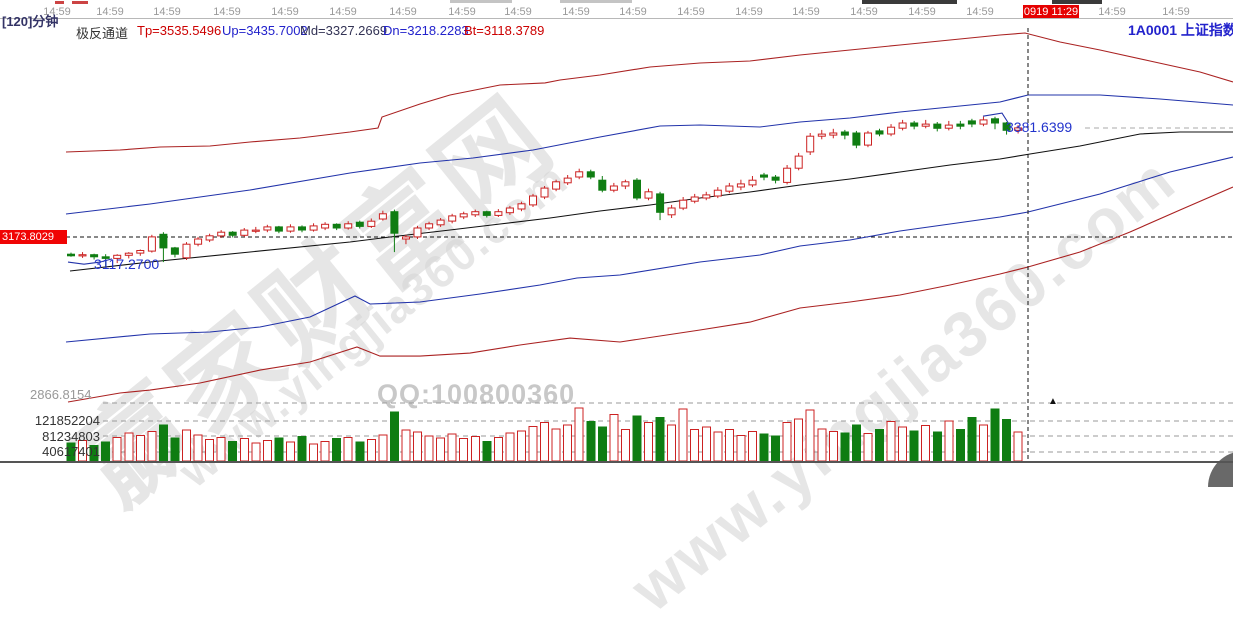 This screenshot has width=1233, height=626. Describe the element at coordinates (265, 30) in the screenshot. I see `indicator-value: Up=3435.7002` at that location.